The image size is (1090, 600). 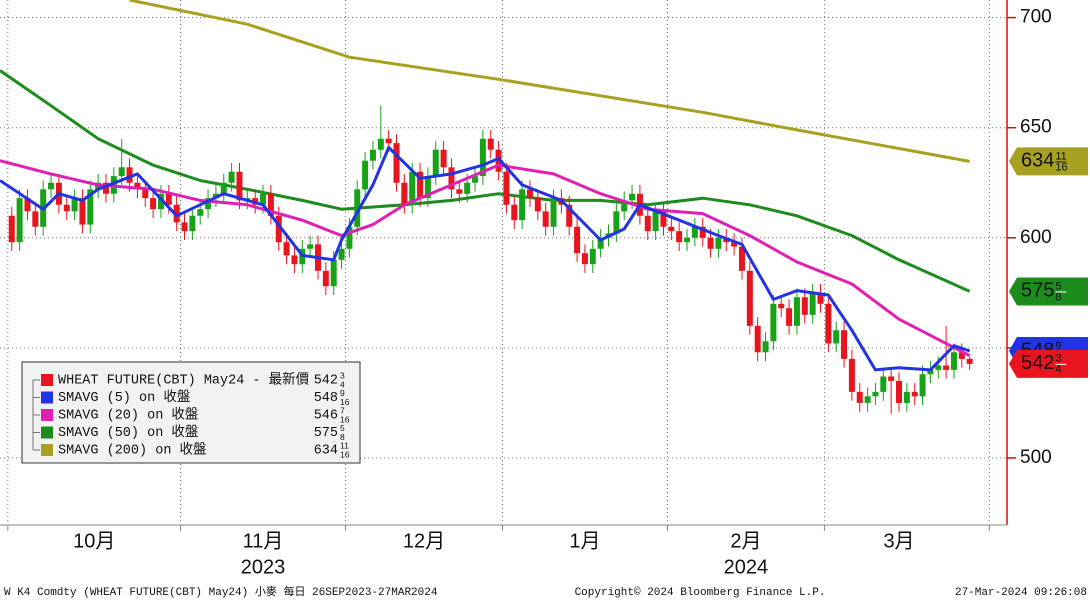 What do you see at coordinates (746, 567) in the screenshot?
I see `year-label: 2024` at bounding box center [746, 567].